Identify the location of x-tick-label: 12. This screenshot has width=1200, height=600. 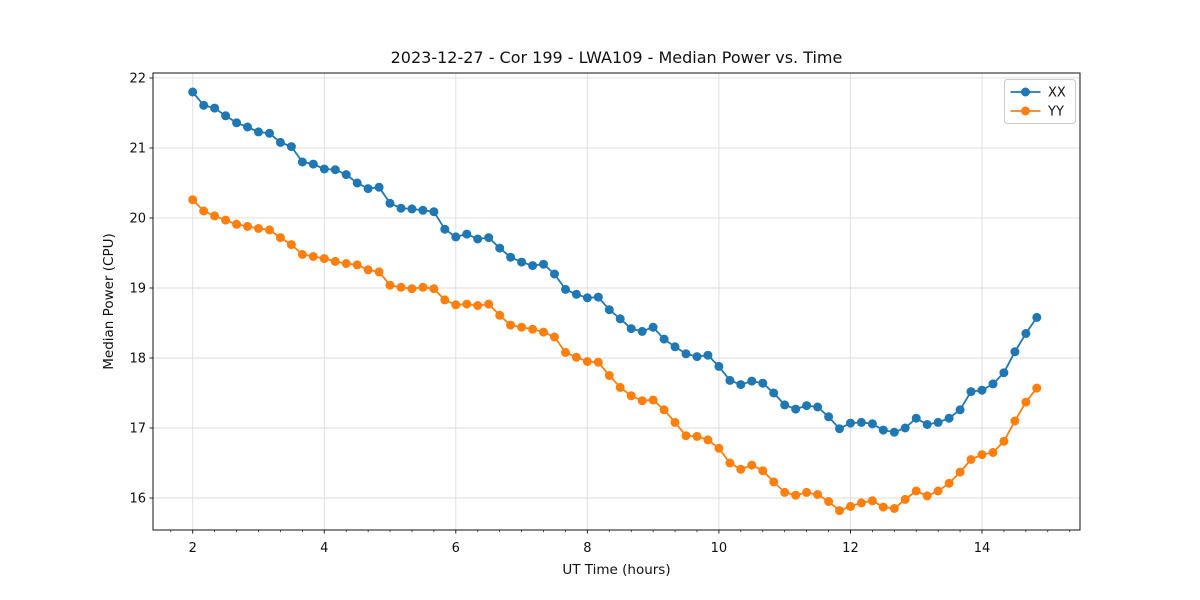
(850, 548).